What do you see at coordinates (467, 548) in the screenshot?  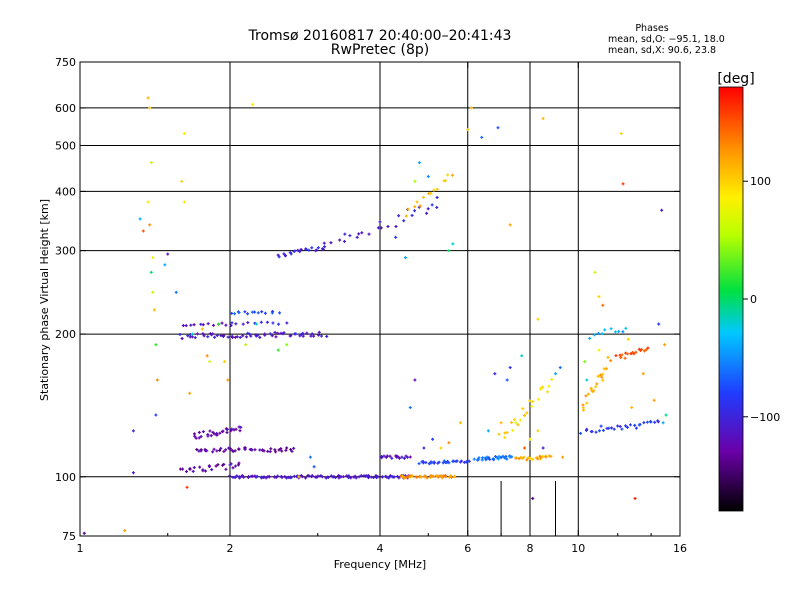 I see `x-tick-label: 6` at bounding box center [467, 548].